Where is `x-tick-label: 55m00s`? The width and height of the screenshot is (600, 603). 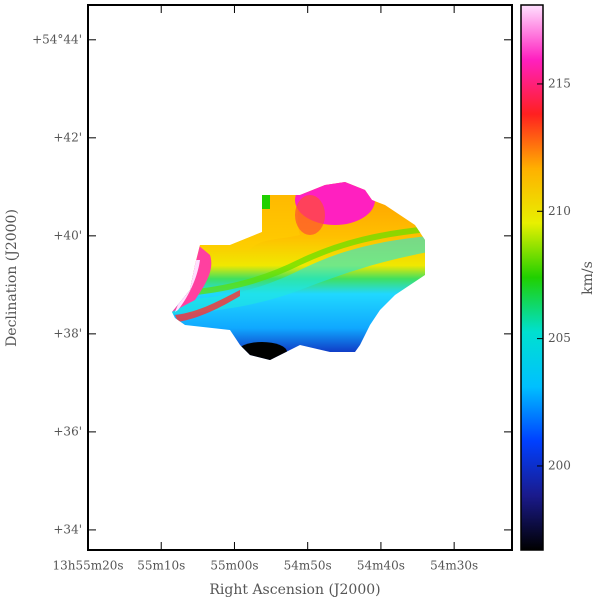 x-tick-label: 55m00s is located at coordinates (234, 566).